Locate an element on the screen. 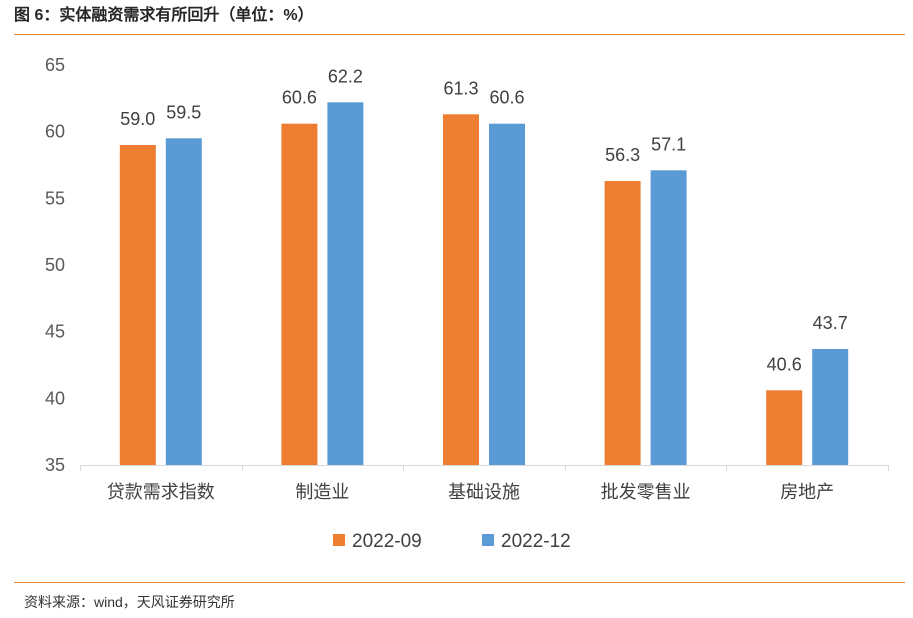  data-label: 62.2 is located at coordinates (345, 76).